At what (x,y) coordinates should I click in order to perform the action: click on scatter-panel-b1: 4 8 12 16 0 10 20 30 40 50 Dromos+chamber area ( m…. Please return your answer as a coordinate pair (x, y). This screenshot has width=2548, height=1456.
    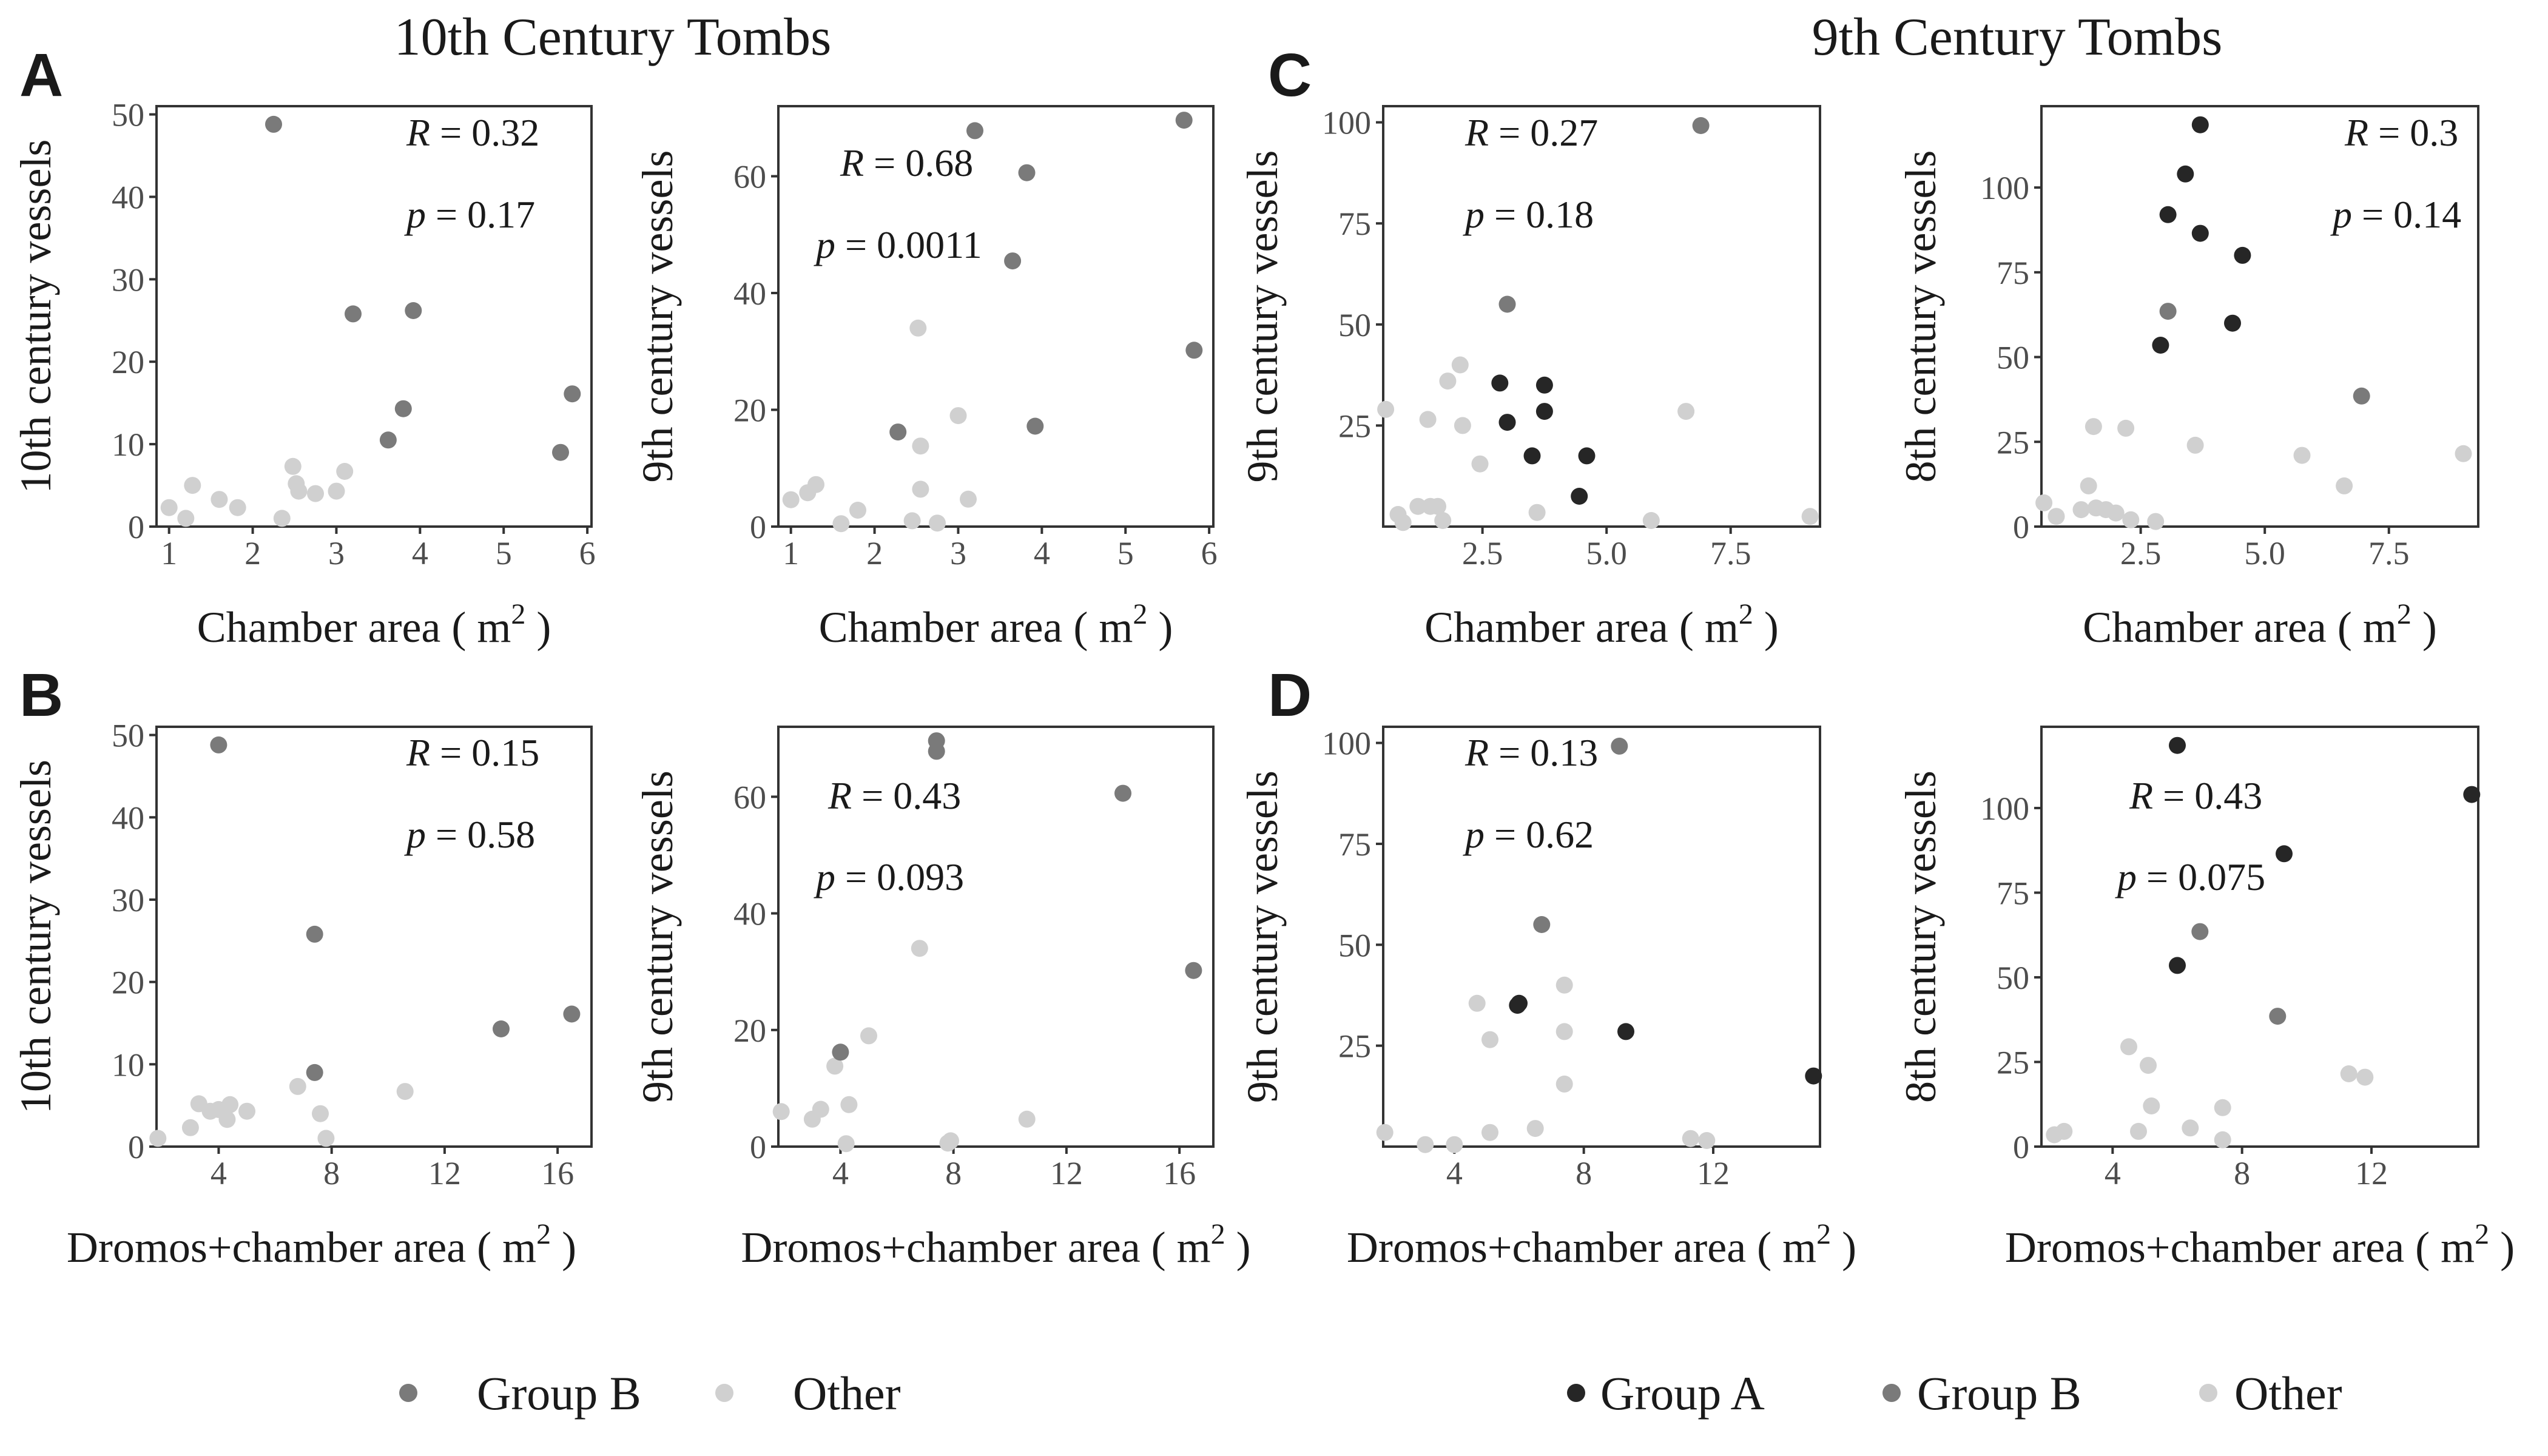
    Looking at the image, I should click on (302, 995).